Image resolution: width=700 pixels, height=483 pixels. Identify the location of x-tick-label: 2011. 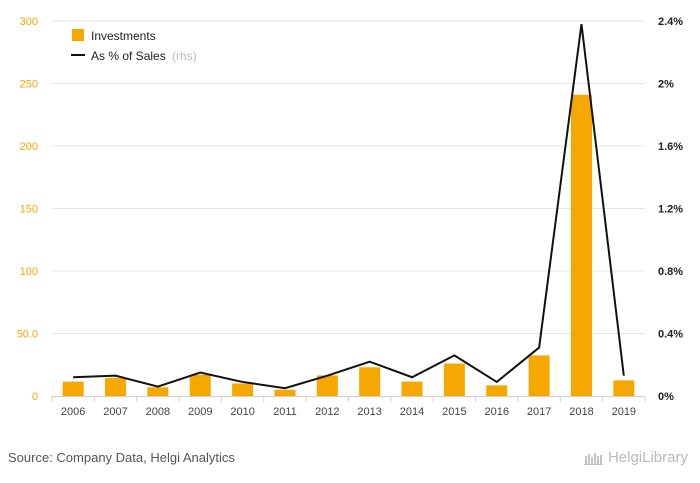
(285, 412).